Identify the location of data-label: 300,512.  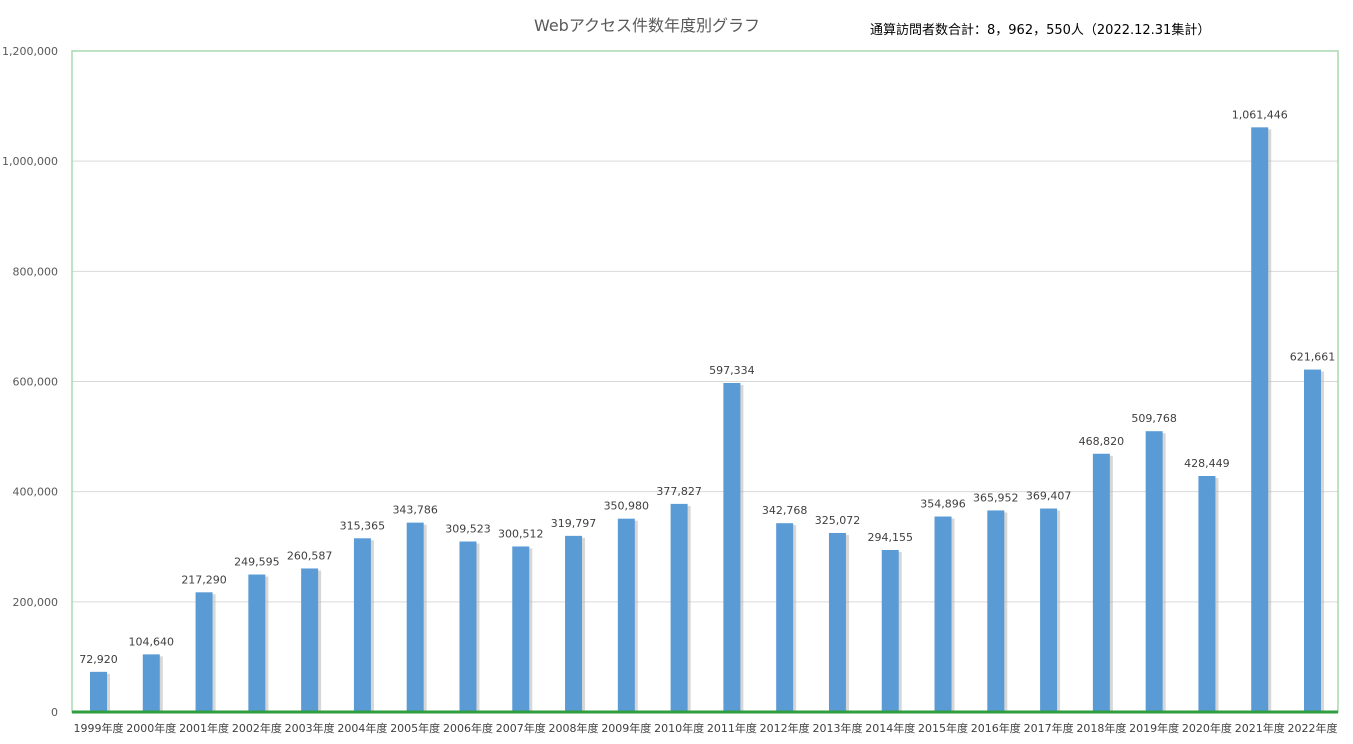
(521, 533).